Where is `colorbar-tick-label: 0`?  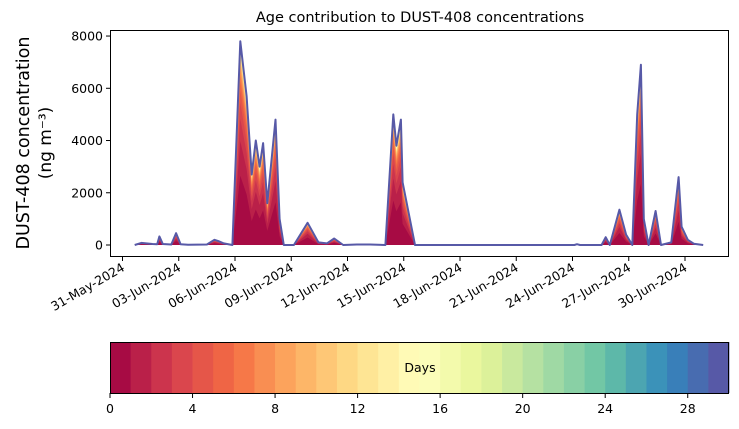 colorbar-tick-label: 0 is located at coordinates (110, 408).